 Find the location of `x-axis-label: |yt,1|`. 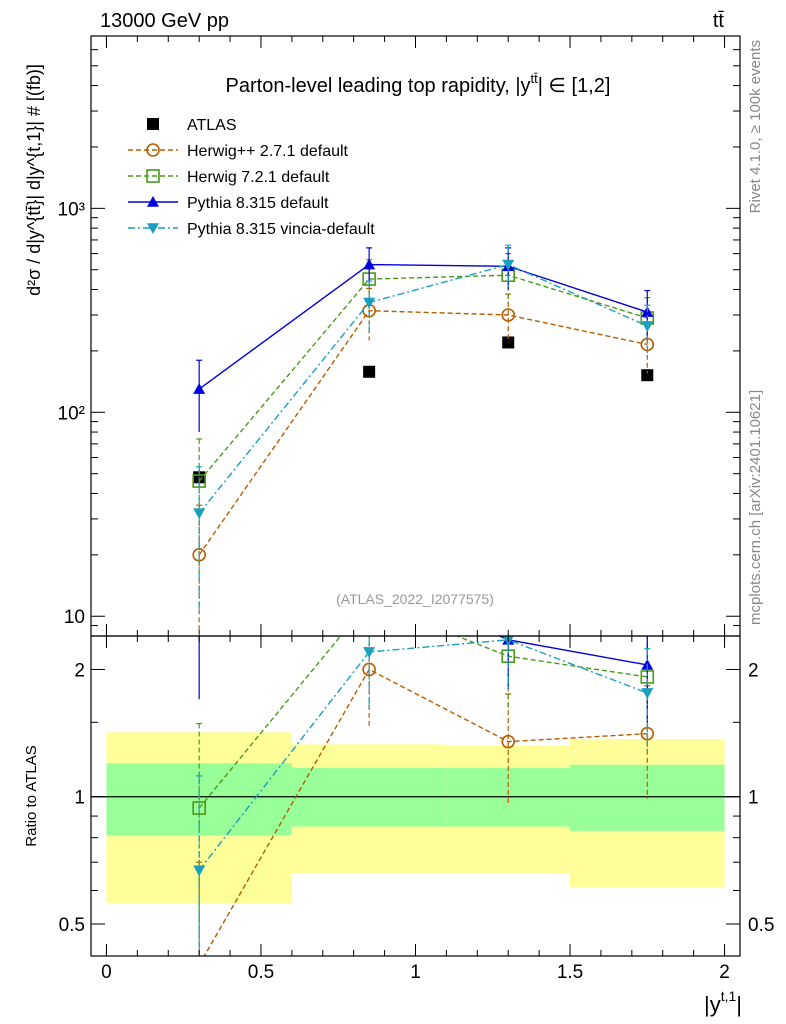

x-axis-label: |yt,1| is located at coordinates (723, 1002).